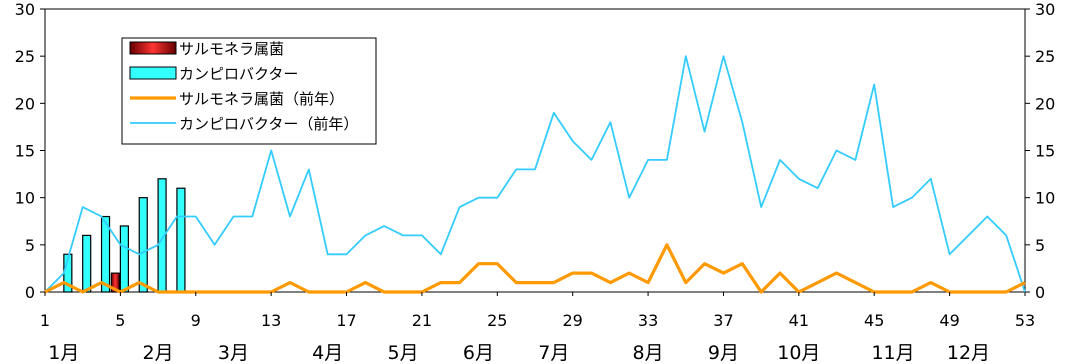 The height and width of the screenshot is (364, 1071). I want to click on month-label: 4月, so click(327, 353).